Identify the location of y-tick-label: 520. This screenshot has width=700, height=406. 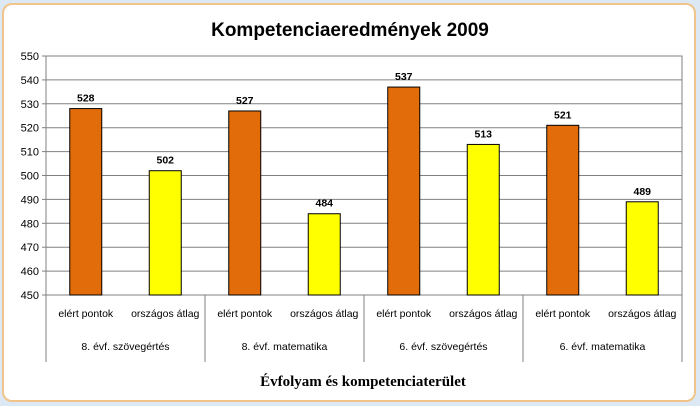
(30, 129).